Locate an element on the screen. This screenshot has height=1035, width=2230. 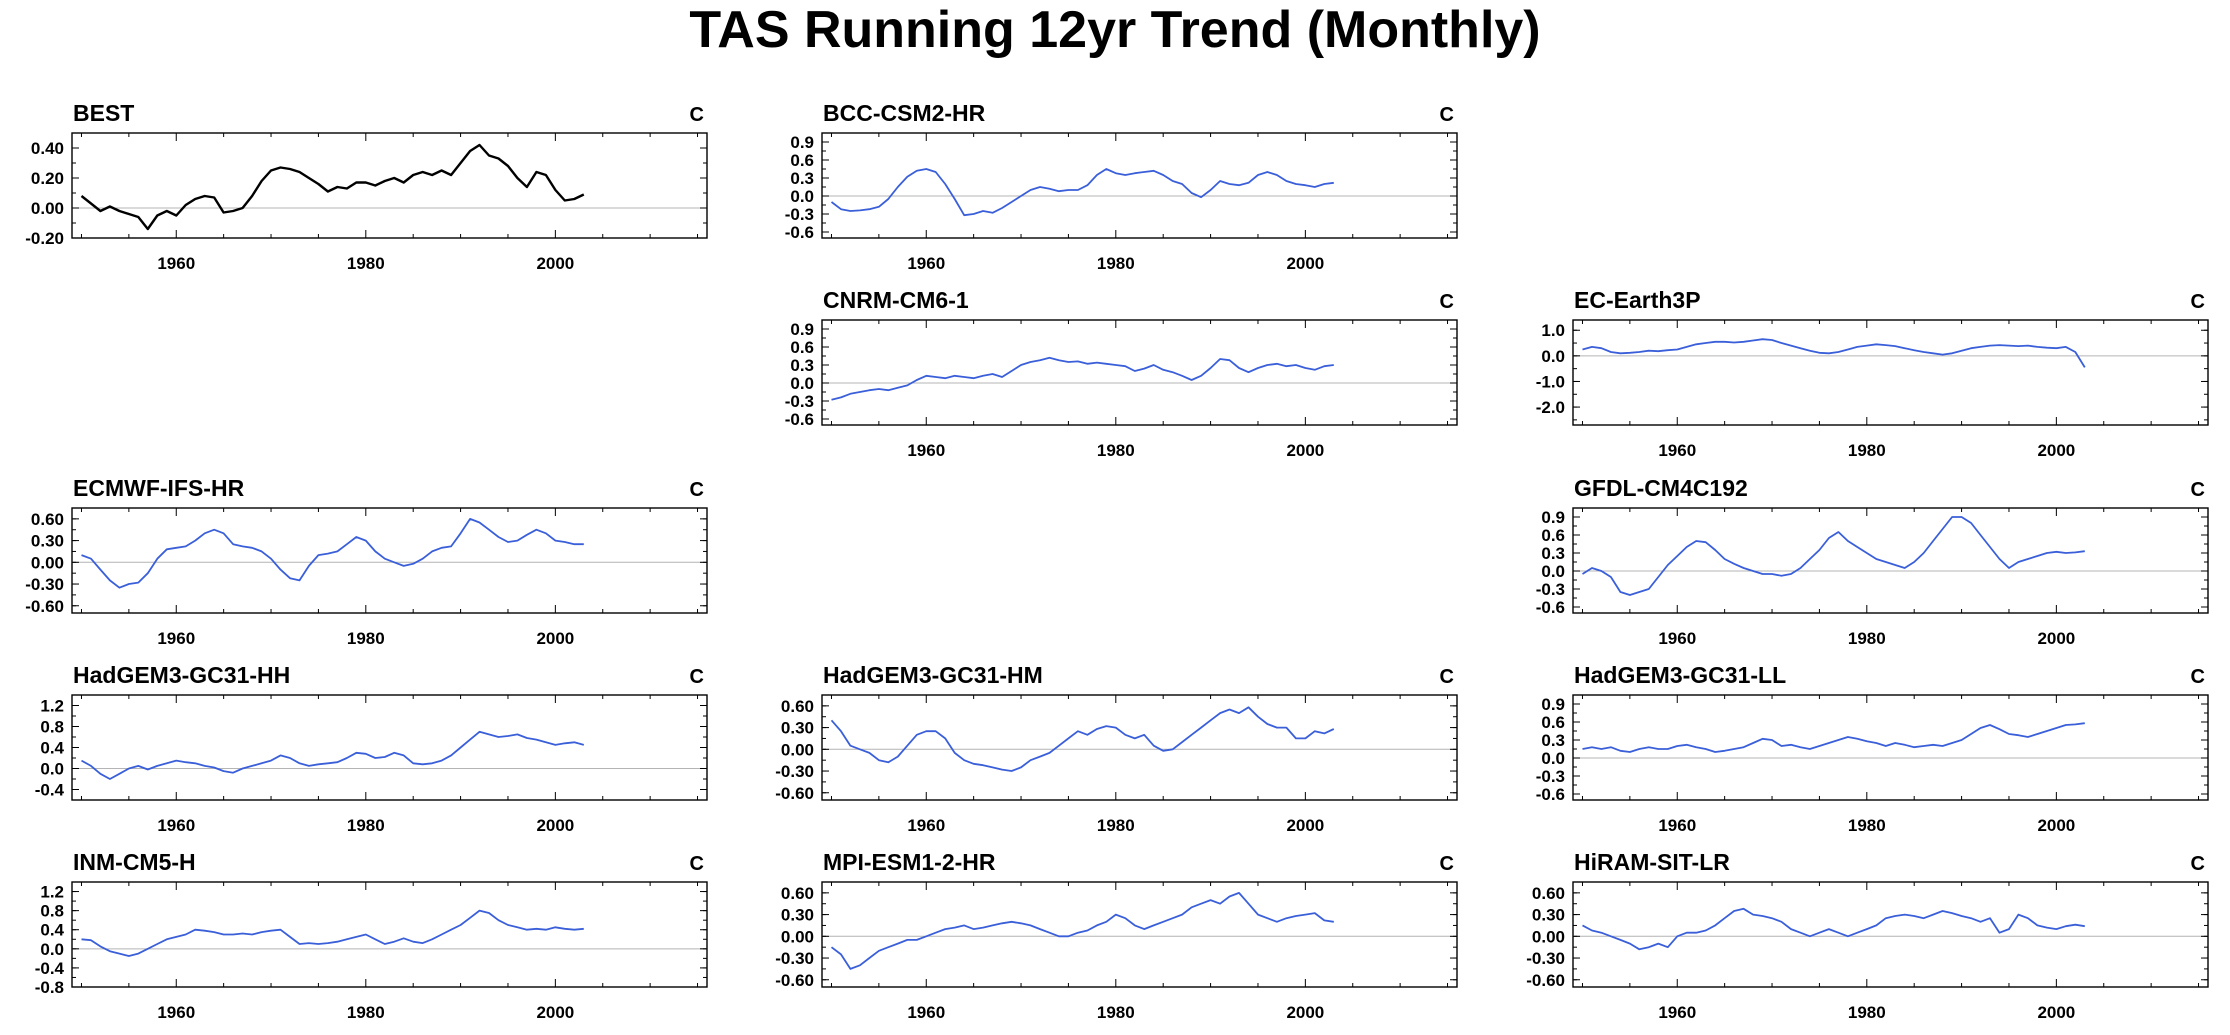
y-tick-label: 0.40 is located at coordinates (47, 148).